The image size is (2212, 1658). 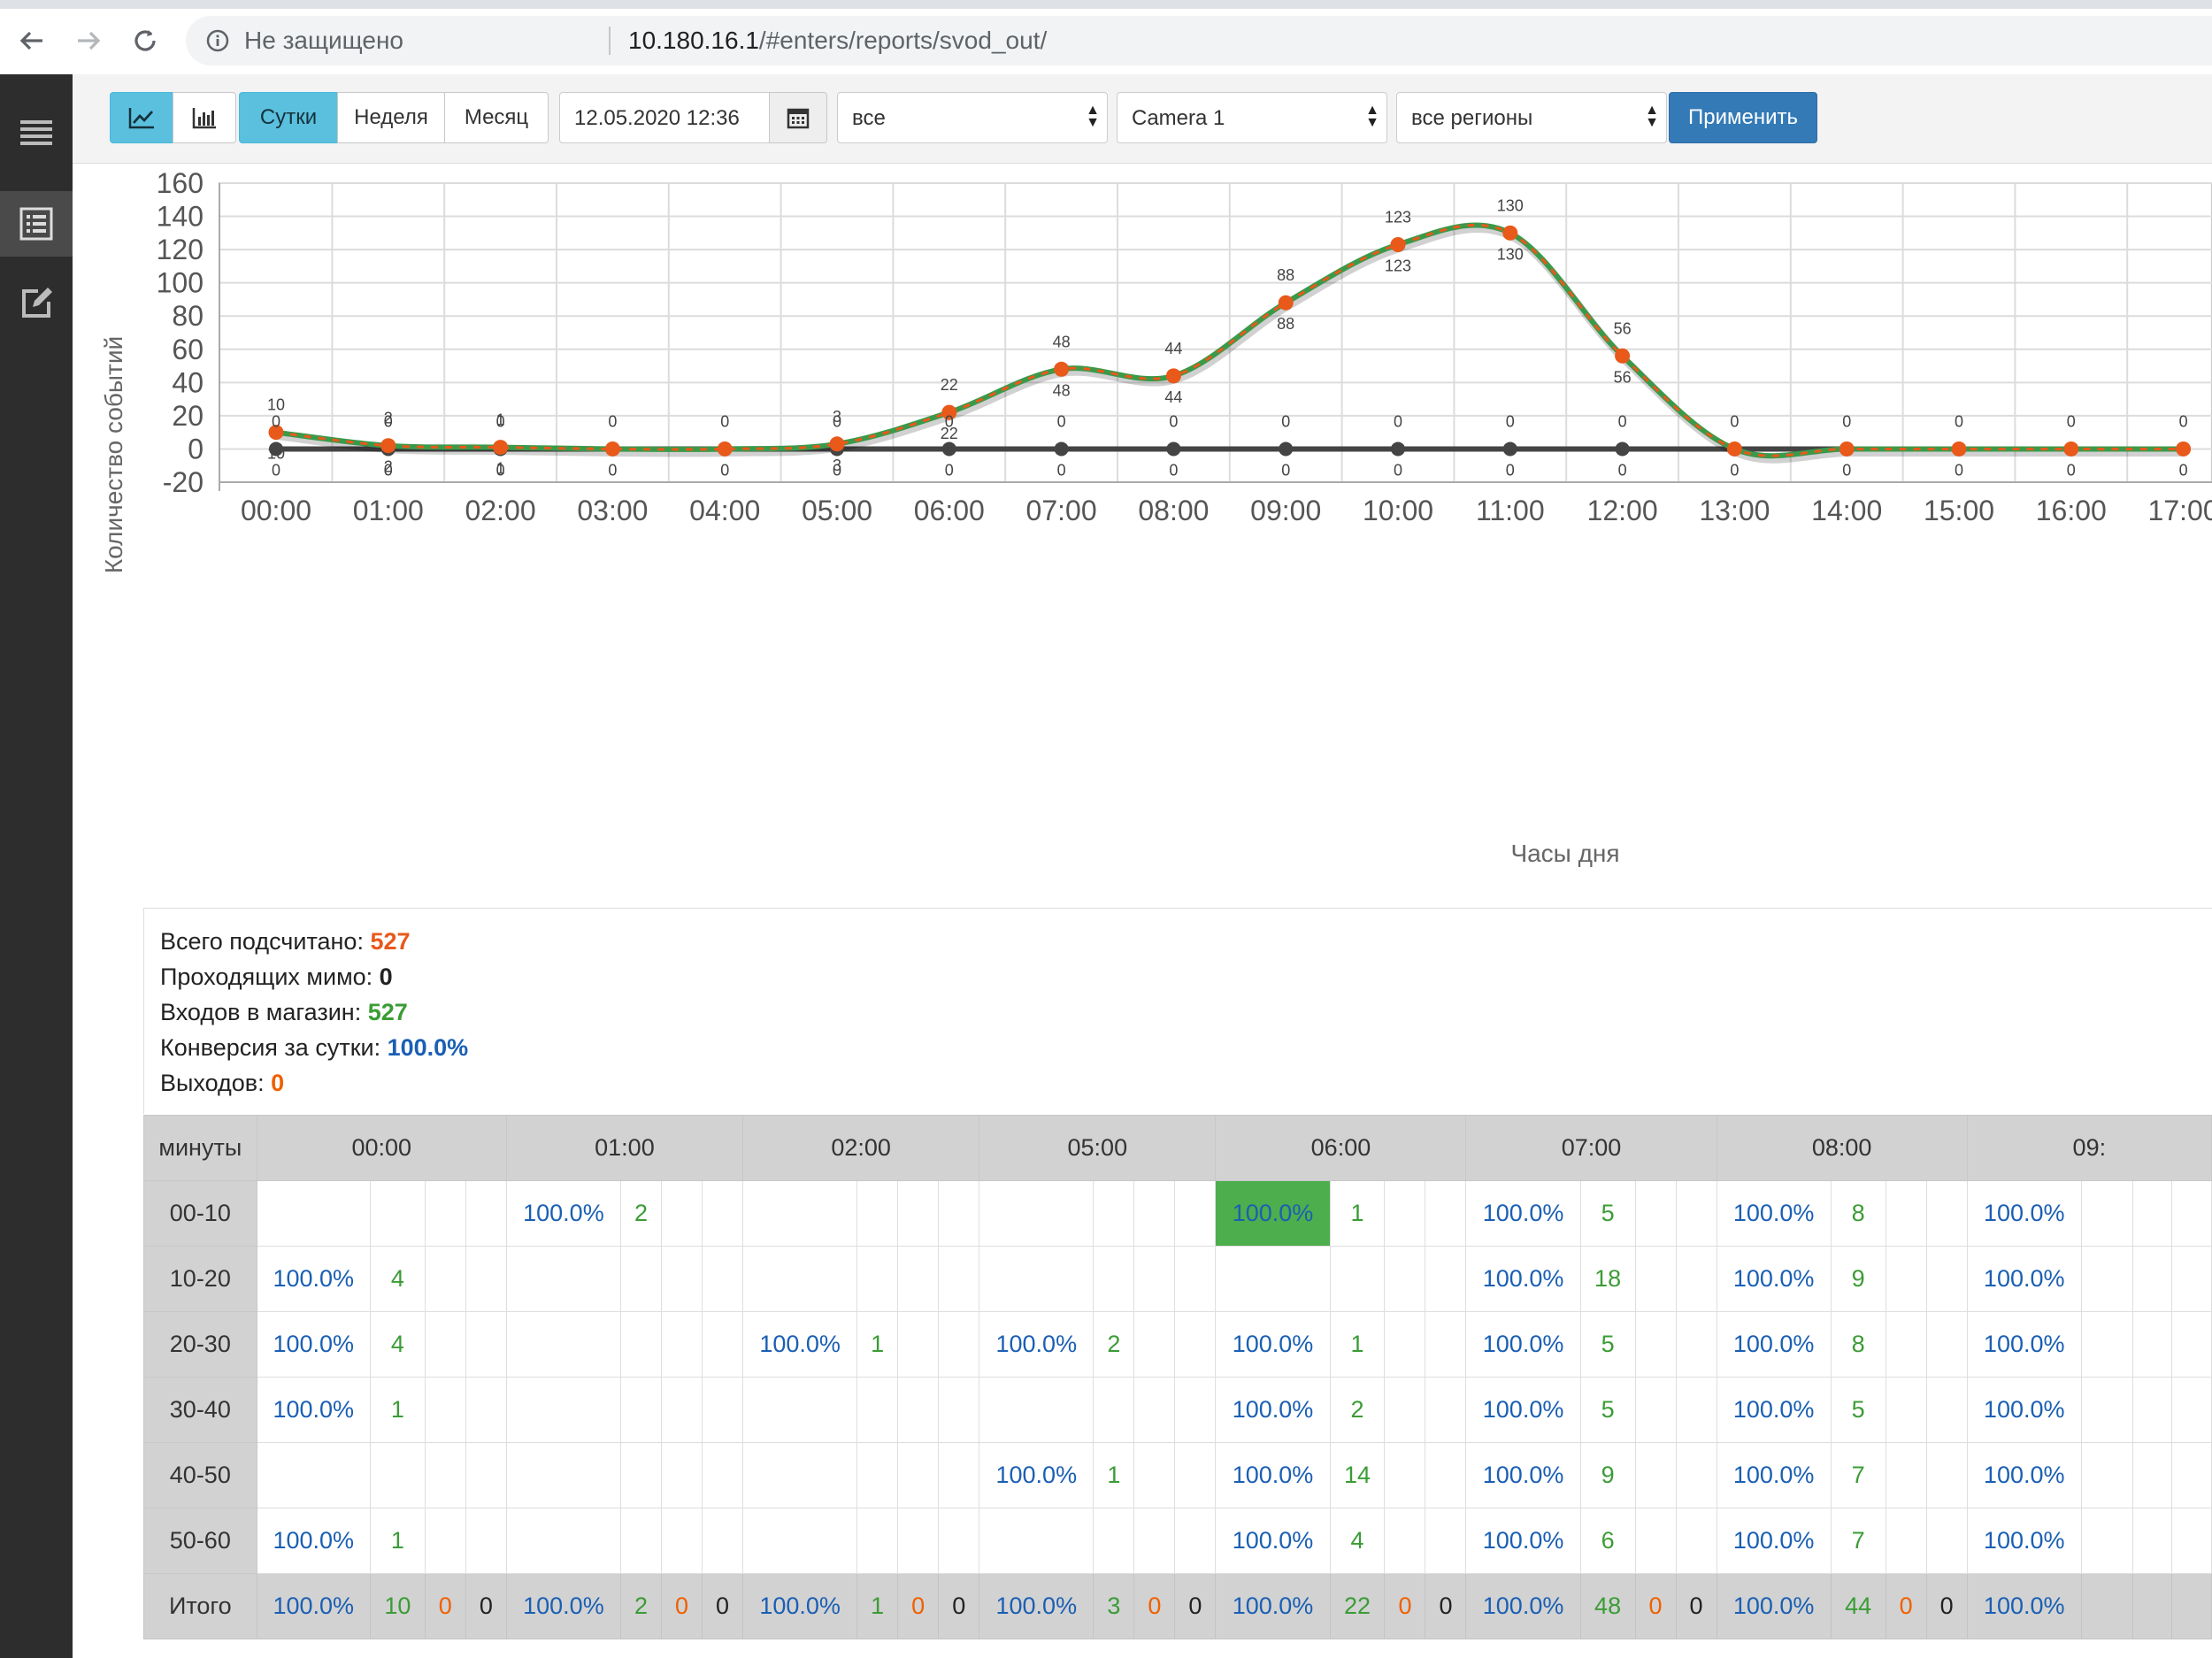 What do you see at coordinates (1179, 118) in the screenshot?
I see `camera-select-value: Camera 1` at bounding box center [1179, 118].